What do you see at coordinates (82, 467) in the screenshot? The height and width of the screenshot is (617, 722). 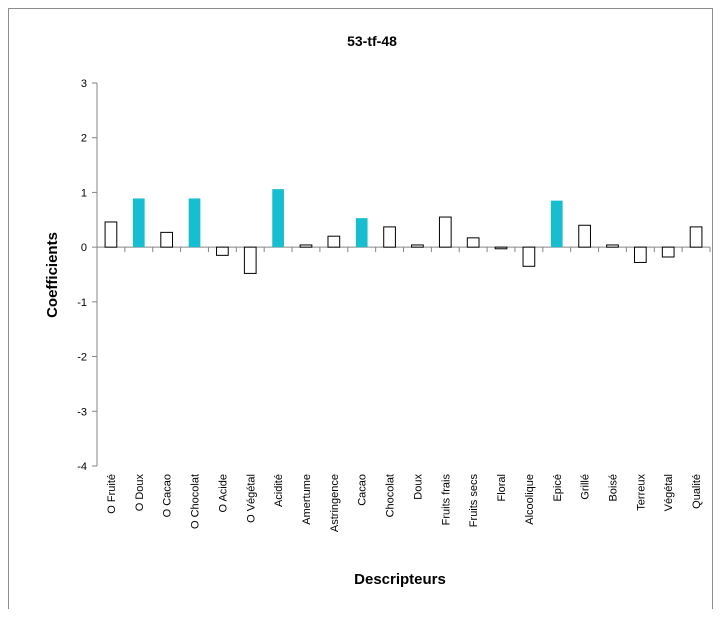 I see `y-tick-label: -4` at bounding box center [82, 467].